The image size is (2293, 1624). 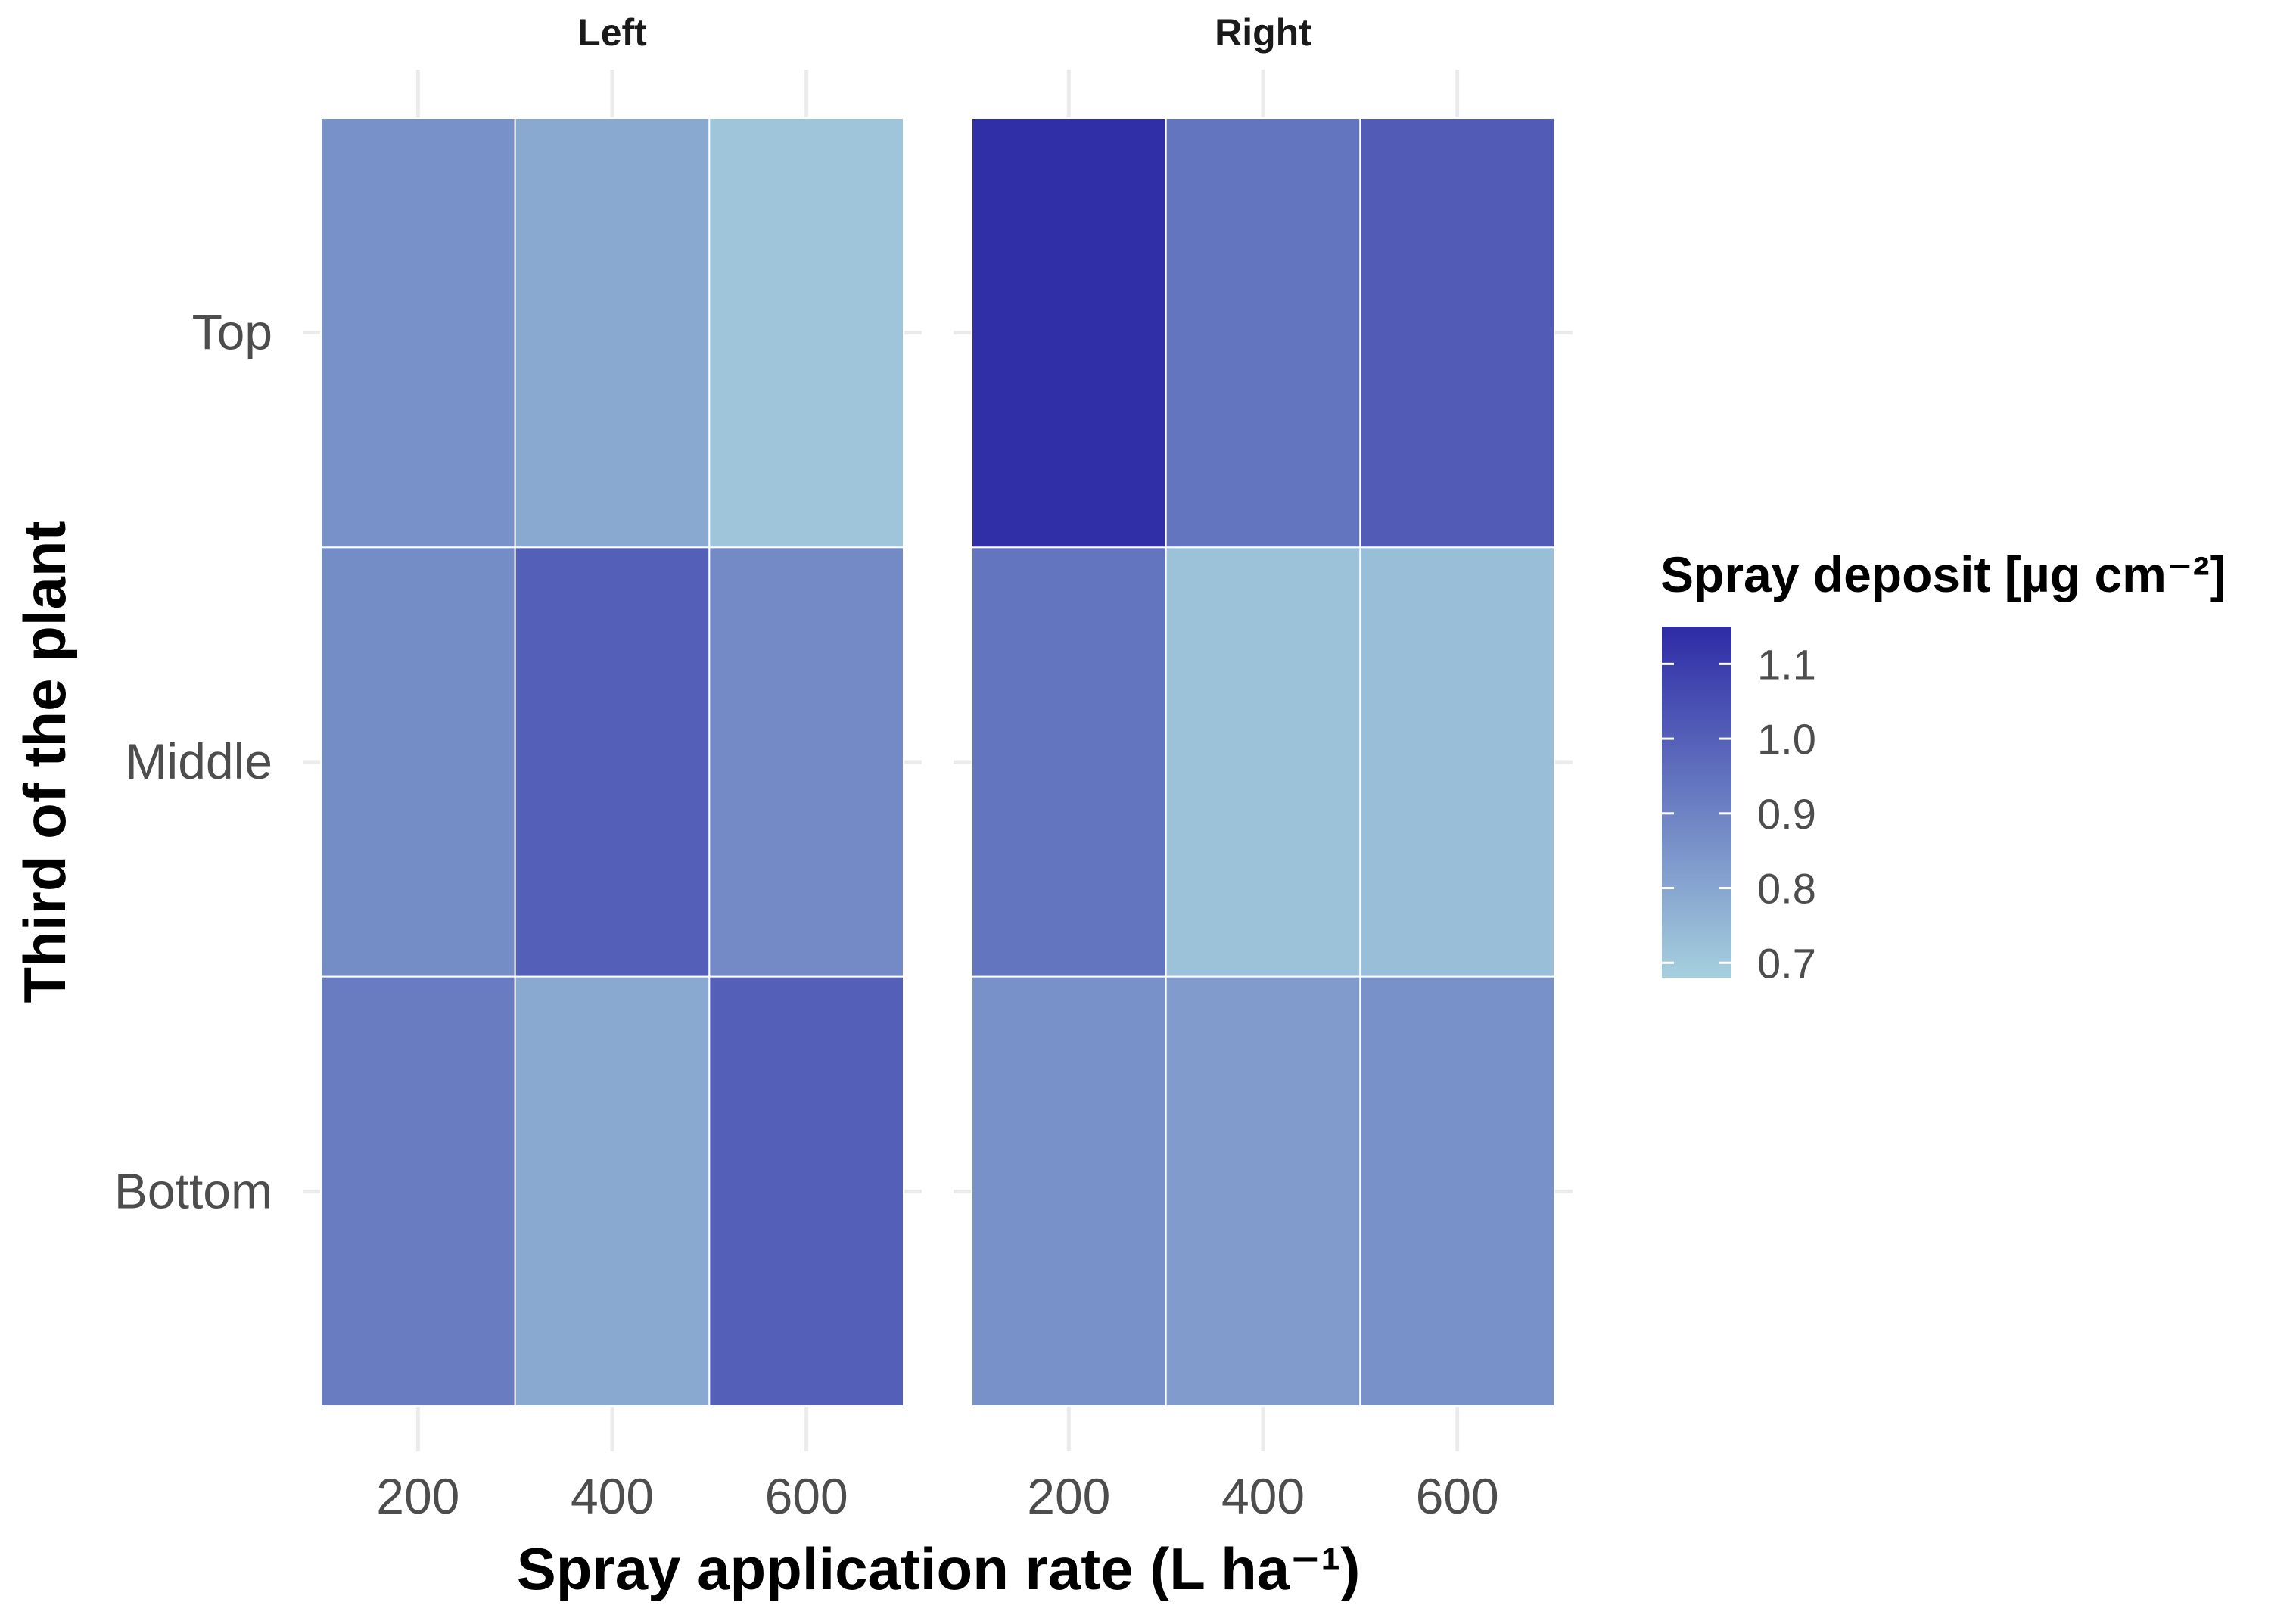 I want to click on y-tick-label-middle: Middle, so click(x=199, y=761).